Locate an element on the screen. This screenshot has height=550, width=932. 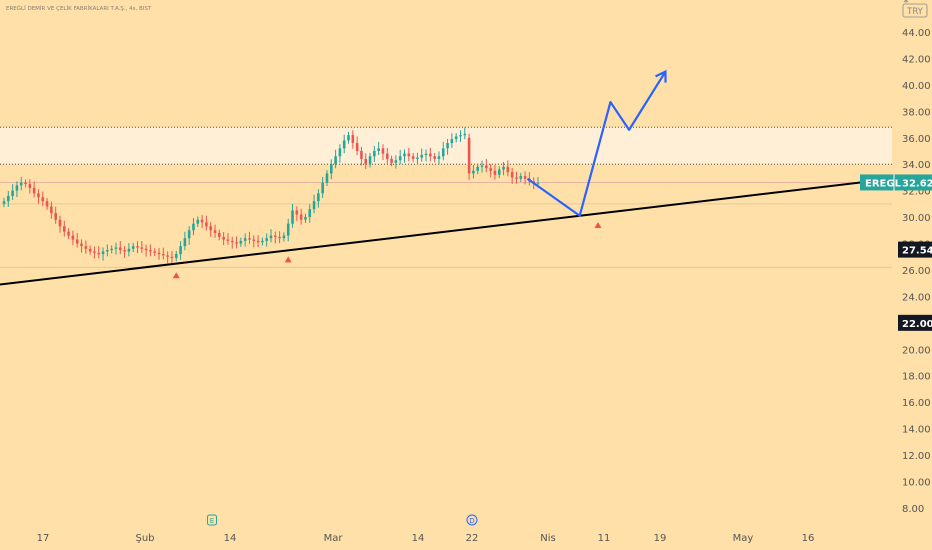
price-axis-tick-label: 10.00 is located at coordinates (916, 482).